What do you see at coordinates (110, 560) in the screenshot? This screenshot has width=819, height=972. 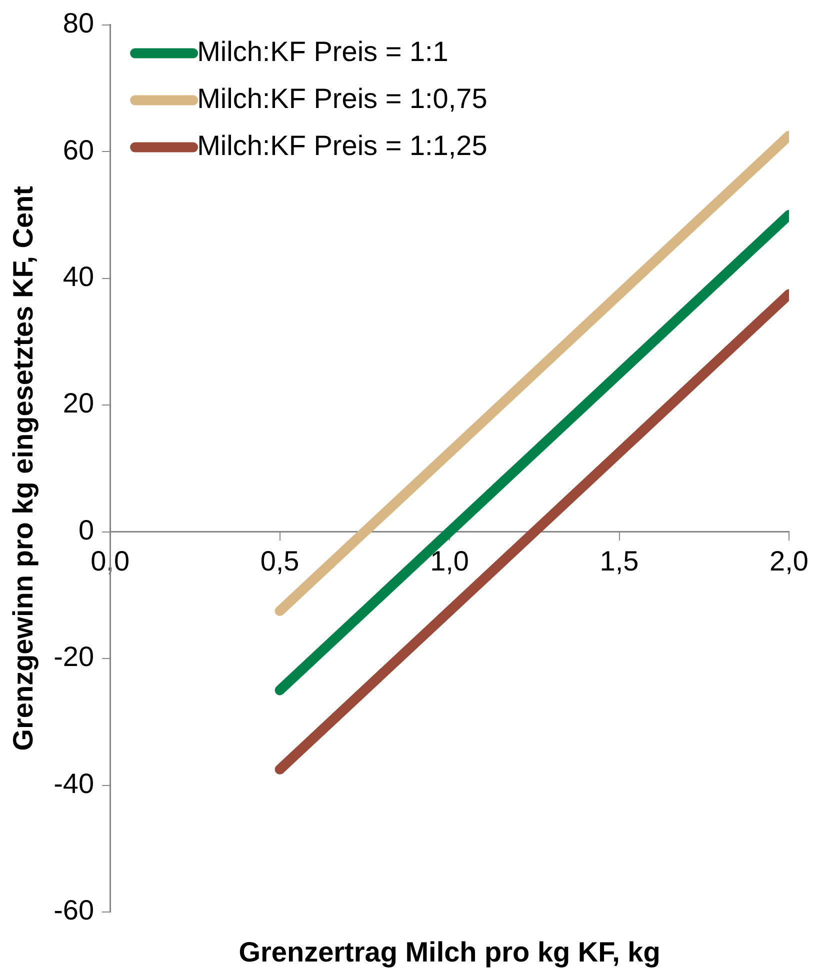 I see `x-tick-label: 0,0` at bounding box center [110, 560].